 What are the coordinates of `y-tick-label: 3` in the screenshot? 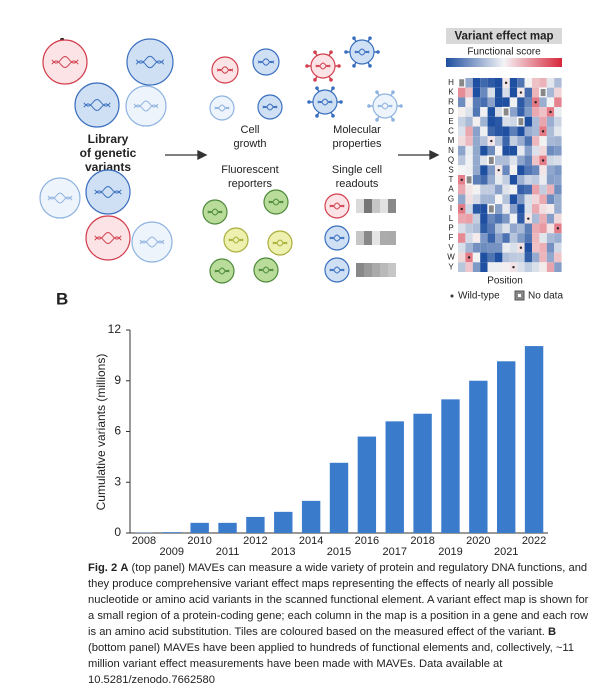 It's located at (117, 481).